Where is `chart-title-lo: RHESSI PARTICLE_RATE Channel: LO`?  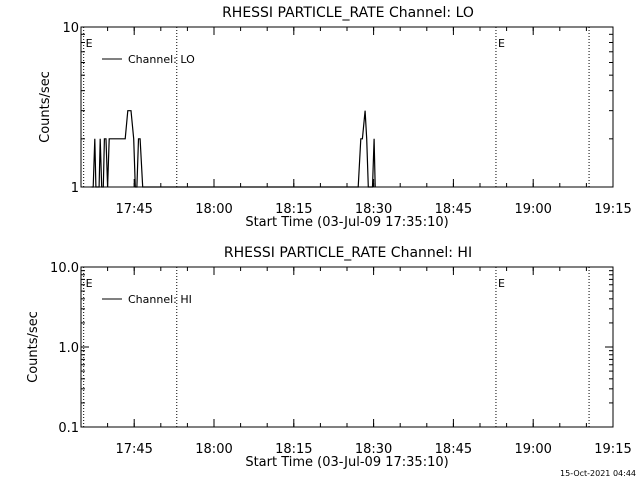
chart-title-lo: RHESSI PARTICLE_RATE Channel: LO is located at coordinates (348, 13).